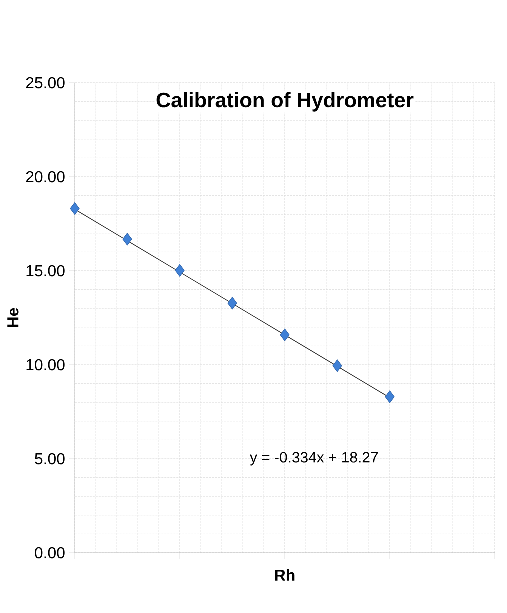 The height and width of the screenshot is (613, 507). I want to click on chart-title: Calibration of Hydrometer, so click(285, 102).